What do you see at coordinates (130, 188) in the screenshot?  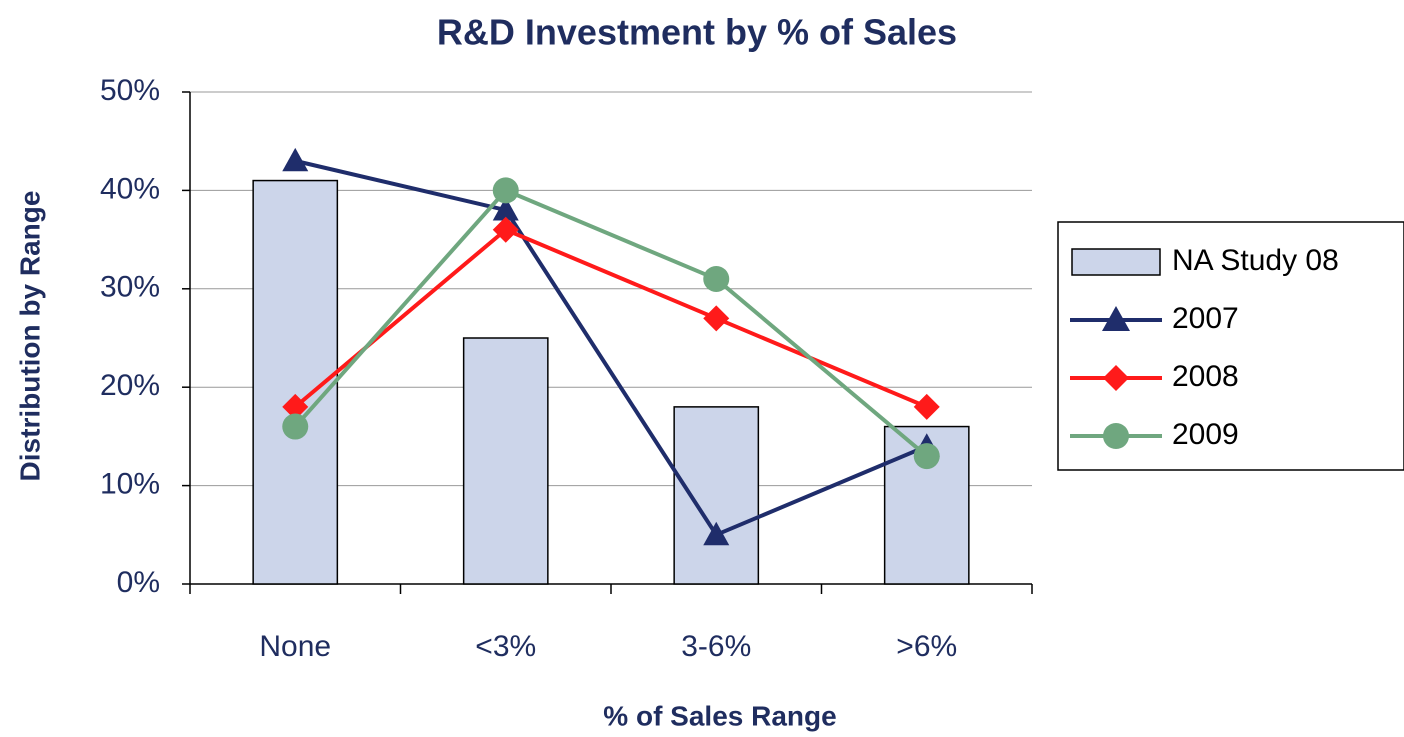 I see `y-tick-label: 40%` at bounding box center [130, 188].